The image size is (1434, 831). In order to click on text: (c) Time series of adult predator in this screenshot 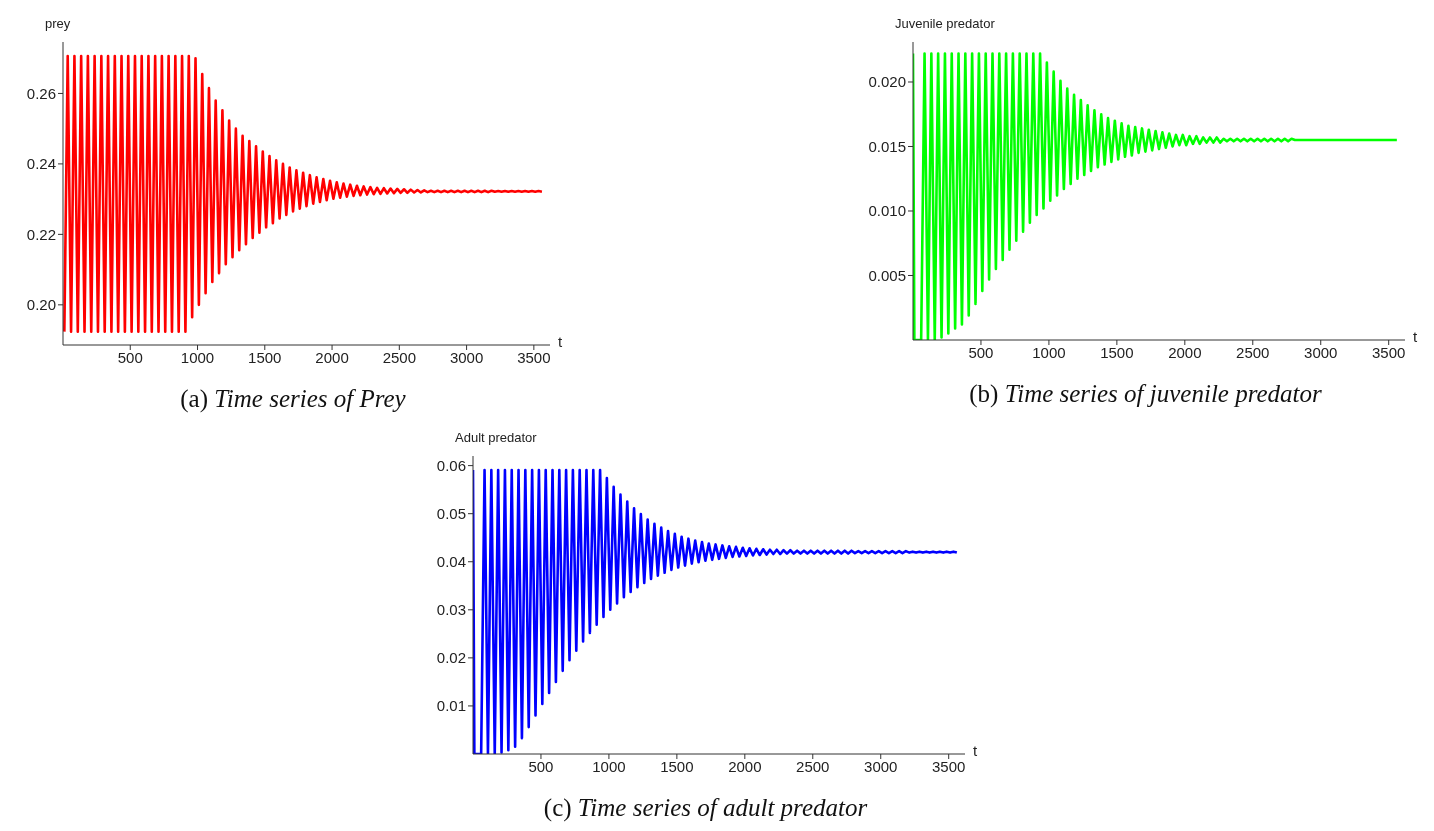, I will do `click(705, 807)`.